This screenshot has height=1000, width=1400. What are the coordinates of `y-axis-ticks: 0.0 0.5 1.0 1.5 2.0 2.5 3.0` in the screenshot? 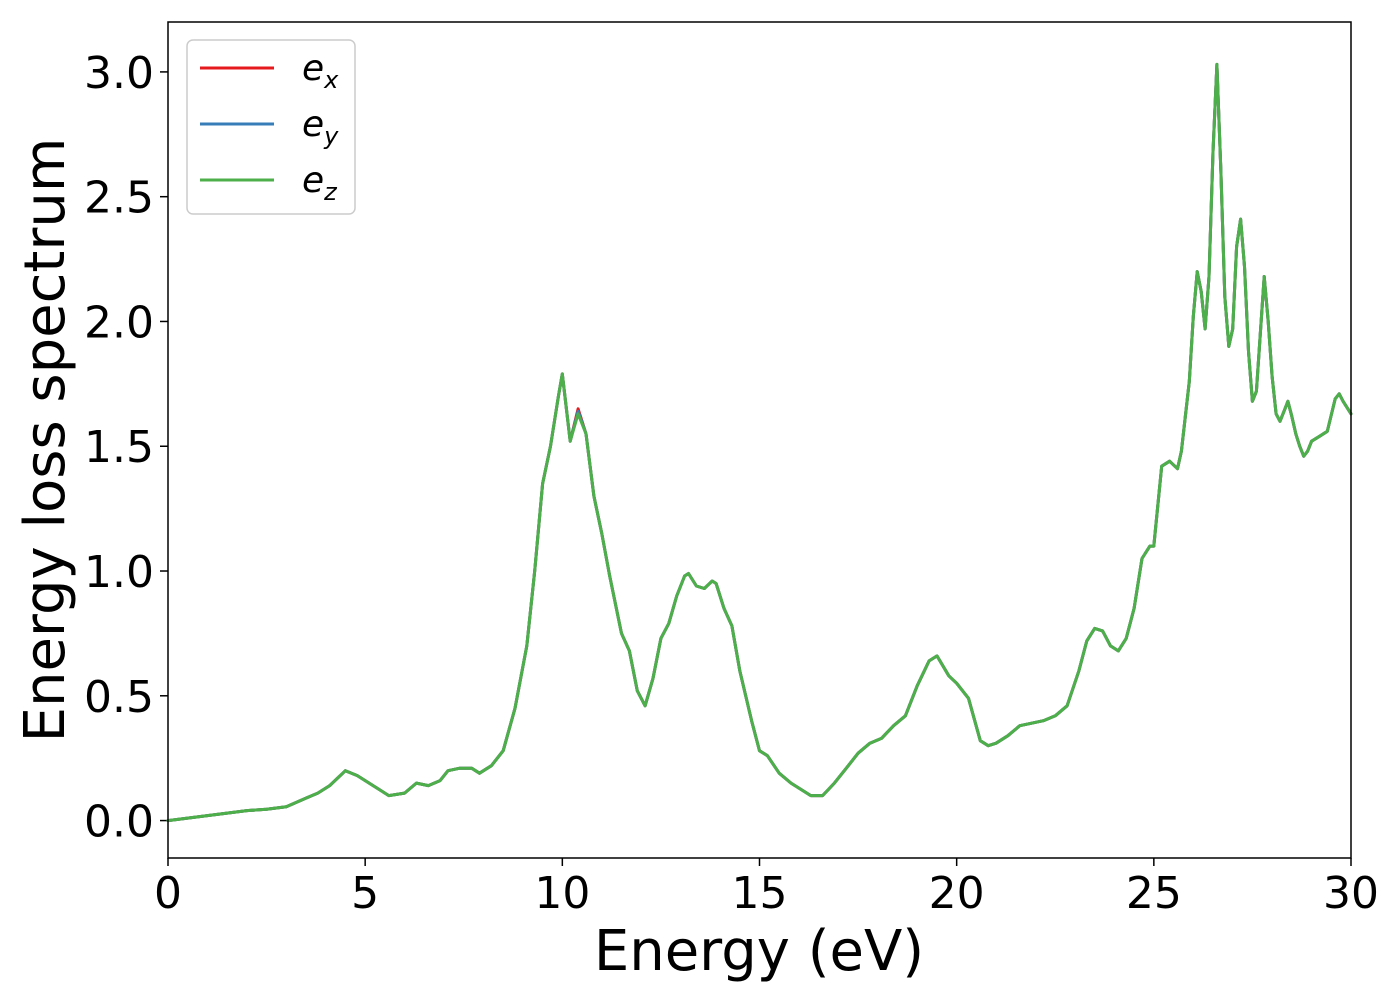 It's located at (126, 448).